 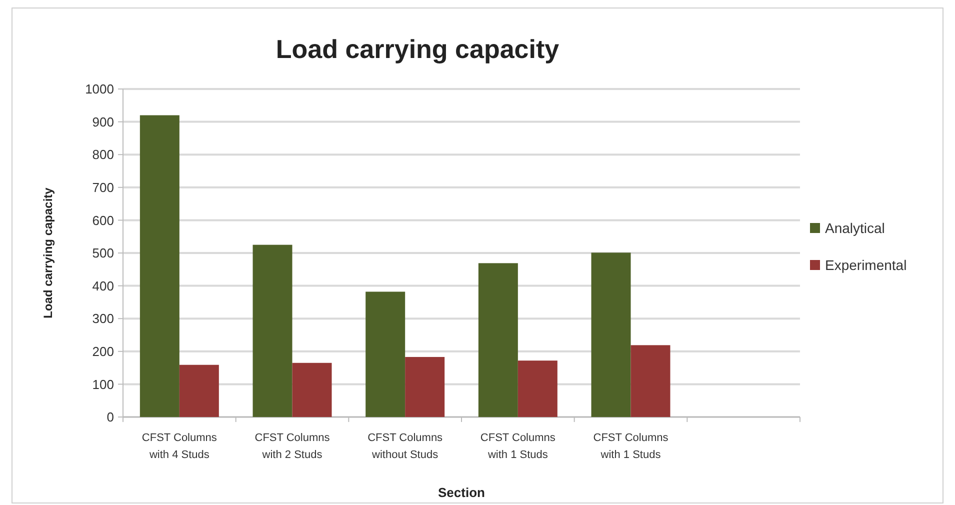 What do you see at coordinates (406, 446) in the screenshot?
I see `x-tick-label: CFST Columns without Studs` at bounding box center [406, 446].